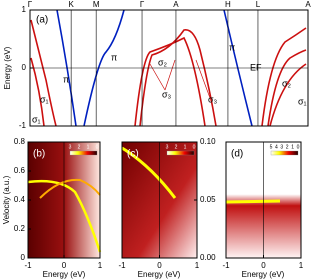 The image size is (320, 280). Describe the element at coordinates (237, 154) in the screenshot. I see `panel-title: (d)` at that location.